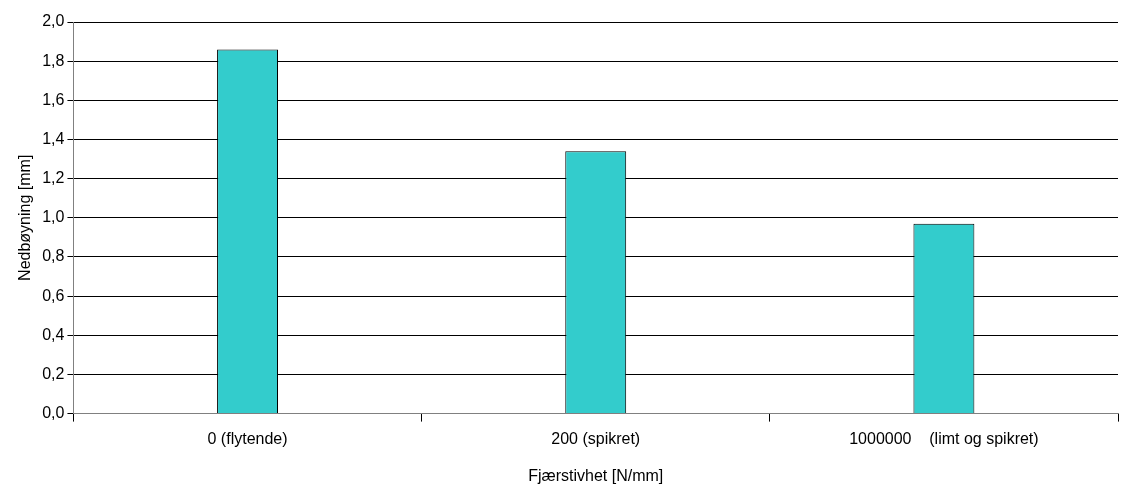 Image resolution: width=1140 pixels, height=502 pixels. I want to click on y-tick-label: 0,8, so click(53, 256).